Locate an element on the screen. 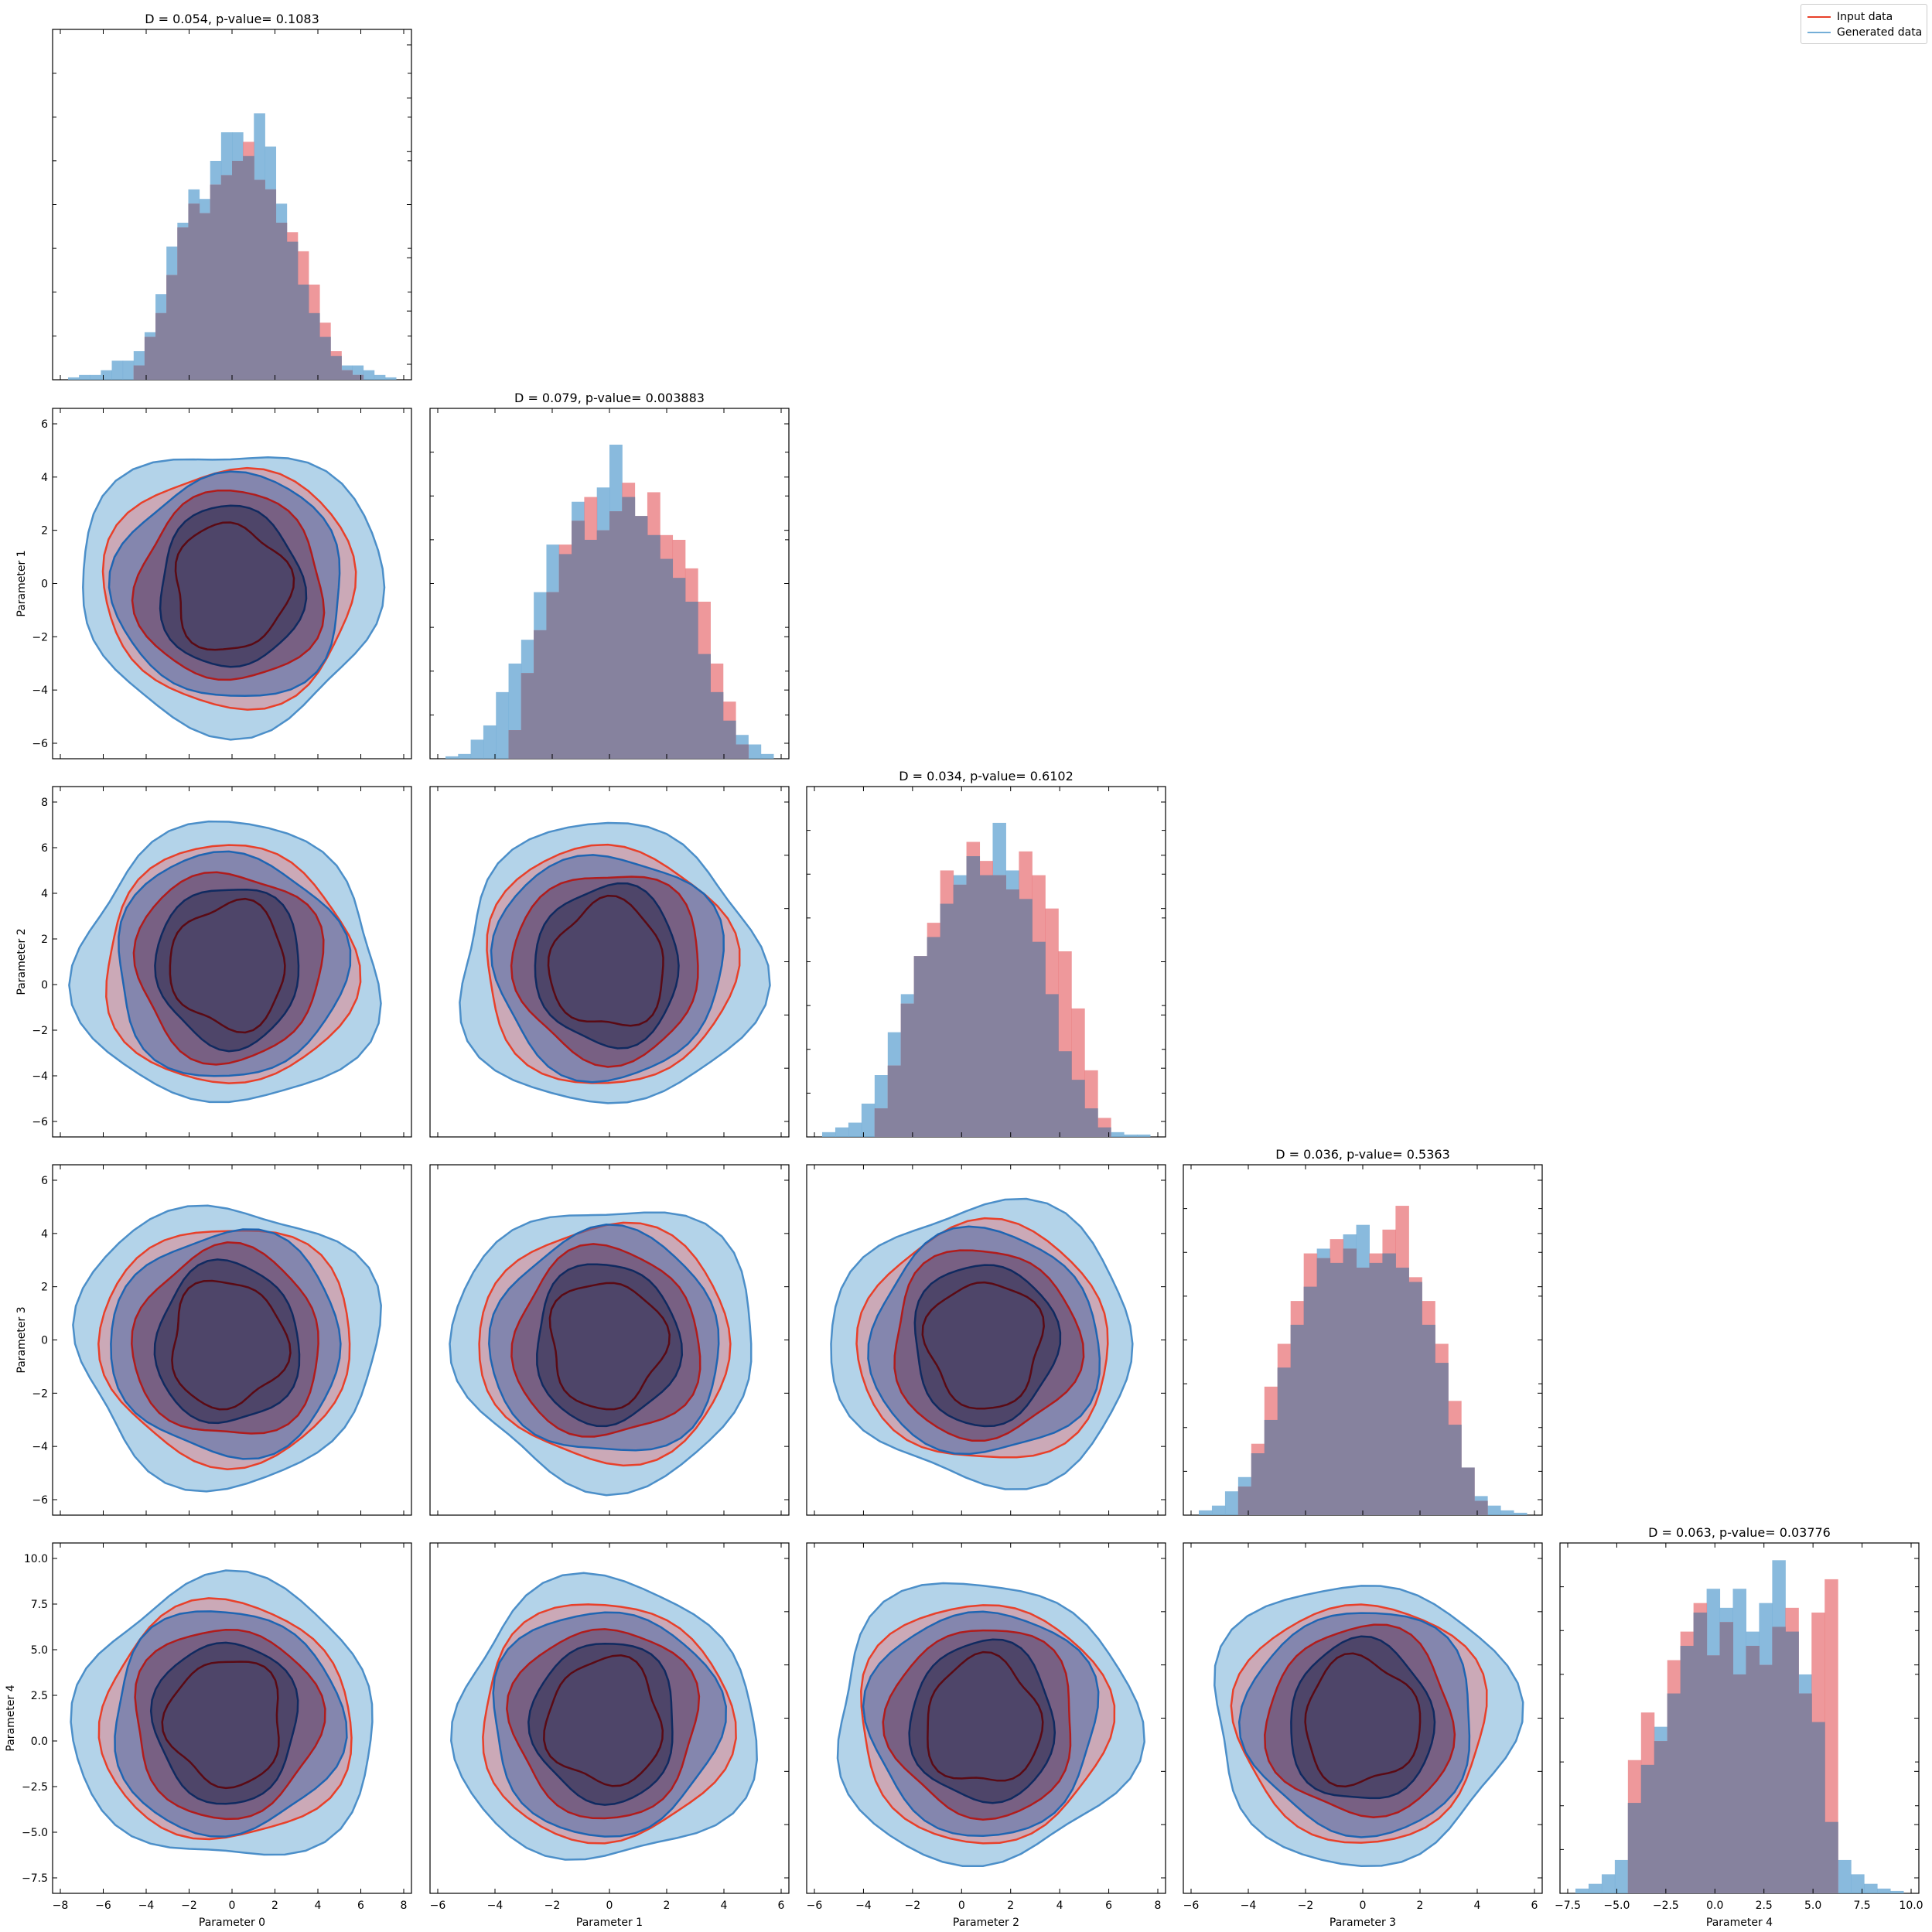 The height and width of the screenshot is (1932, 1932). xtick-label-0-7: 6 is located at coordinates (360, 1906).